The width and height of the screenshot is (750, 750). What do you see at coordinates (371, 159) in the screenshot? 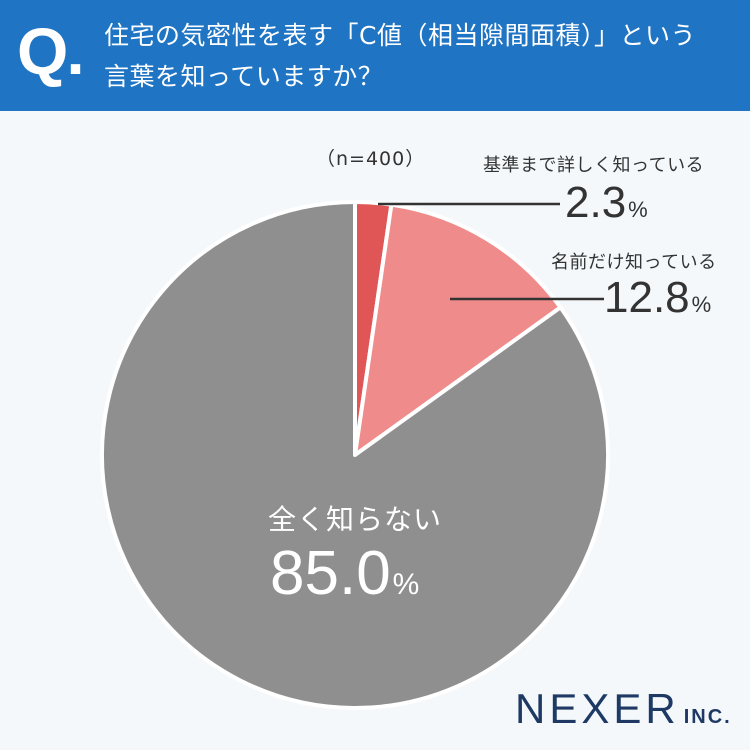
I see `sample-size-label: （n=400）` at bounding box center [371, 159].